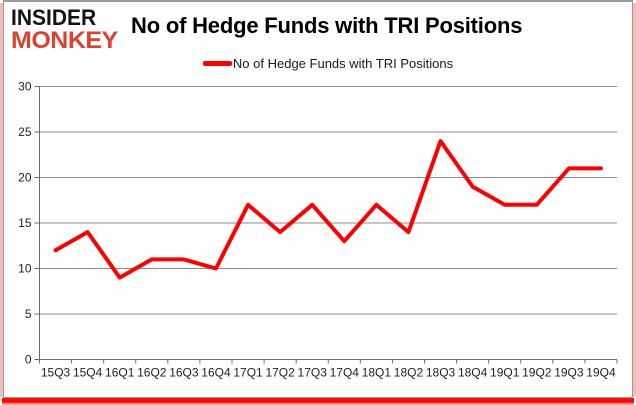 This screenshot has width=636, height=405. Describe the element at coordinates (345, 373) in the screenshot. I see `x-tick-label: 17Q4` at that location.